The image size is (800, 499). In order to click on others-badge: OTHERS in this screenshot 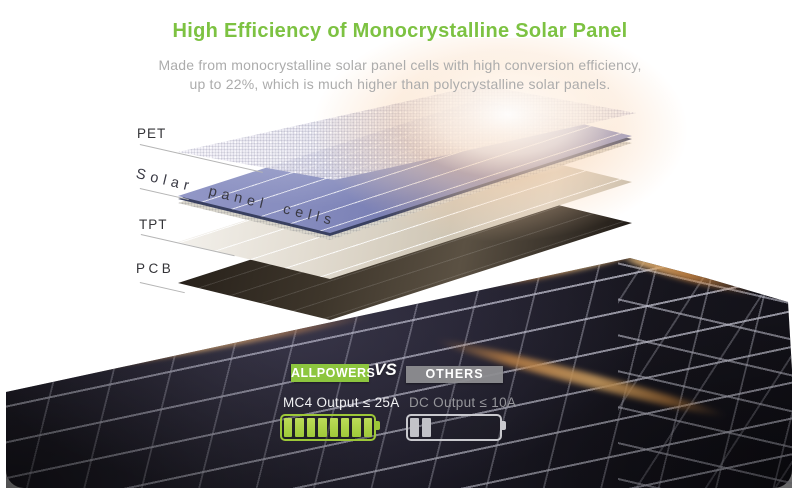, I will do `click(454, 374)`.